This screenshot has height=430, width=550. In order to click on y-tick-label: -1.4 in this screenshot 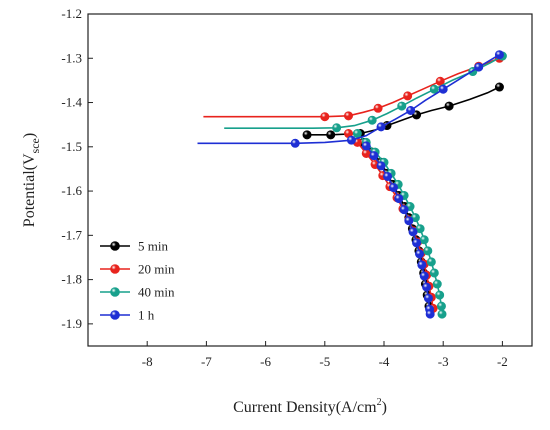, I will do `click(71, 102)`.